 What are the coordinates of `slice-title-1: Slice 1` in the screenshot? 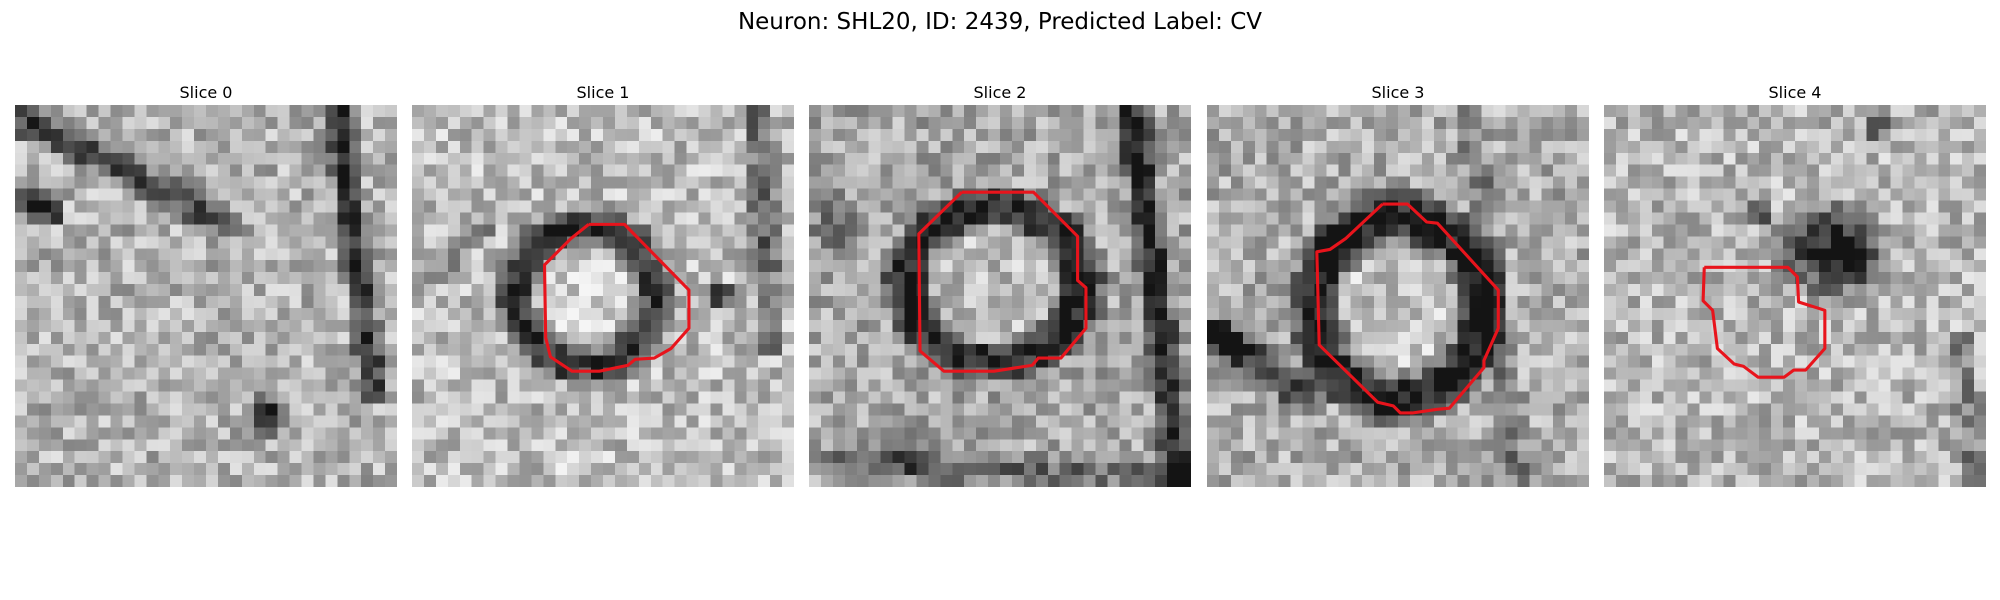 It's located at (603, 92).